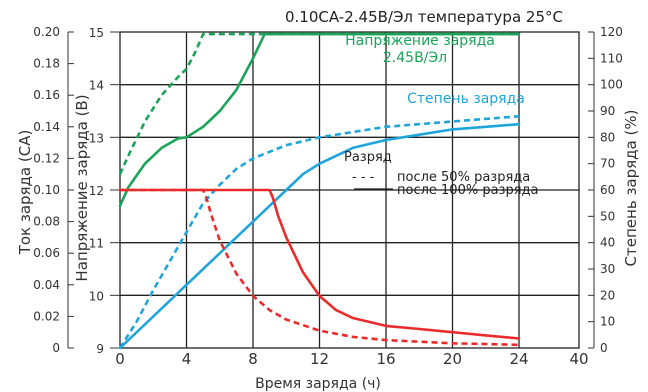 This screenshot has width=648, height=392. What do you see at coordinates (46, 158) in the screenshot?
I see `current-tick-label: 0.12` at bounding box center [46, 158].